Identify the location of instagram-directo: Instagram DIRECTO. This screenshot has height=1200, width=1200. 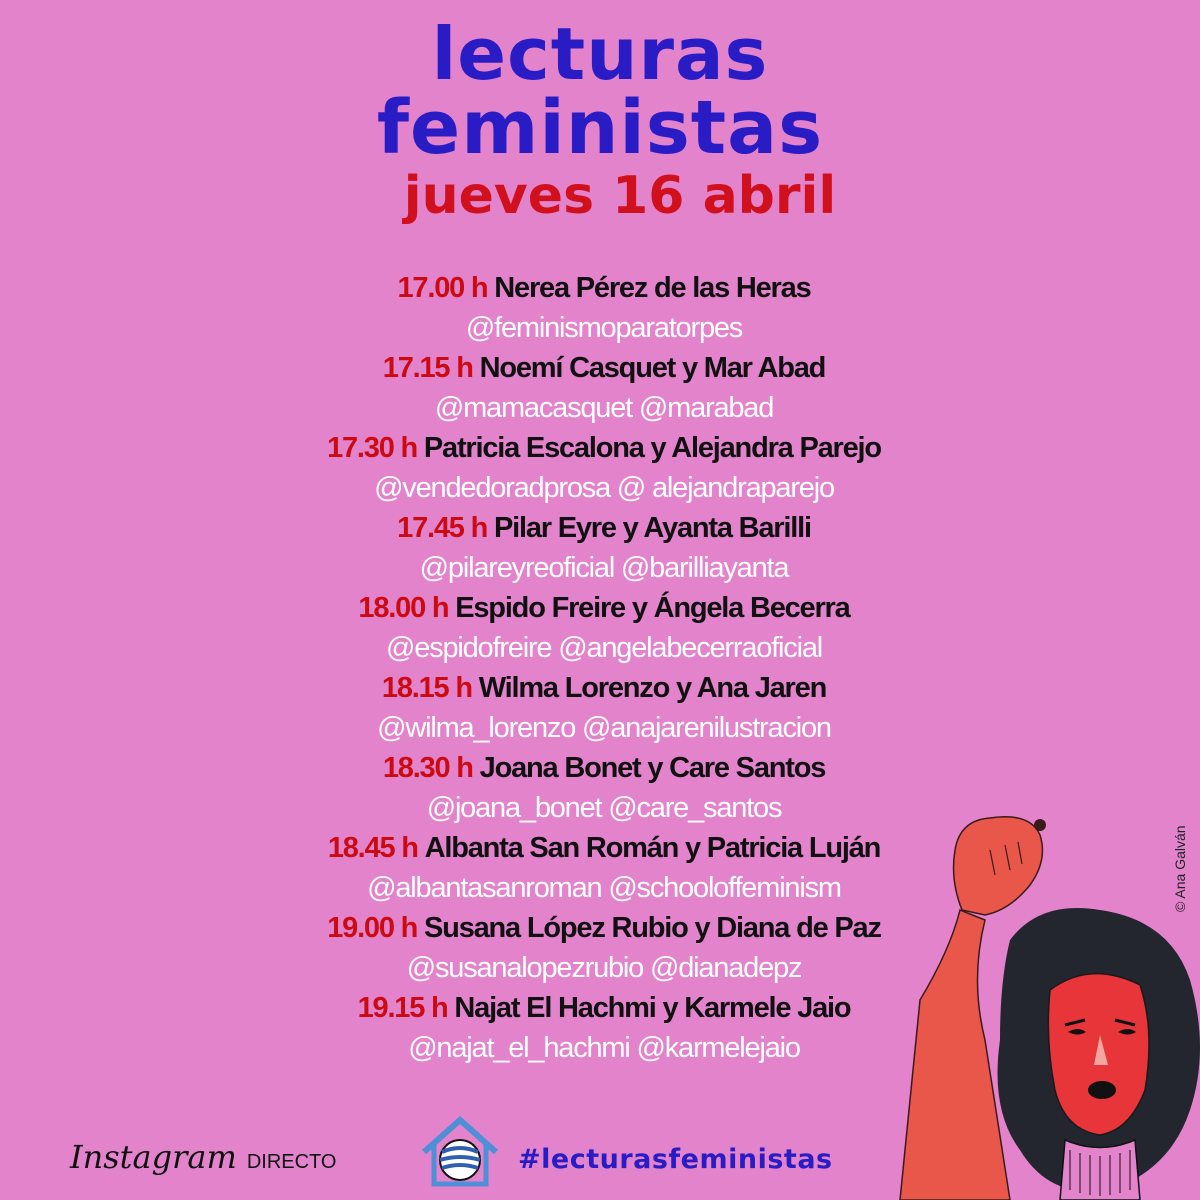
(203, 1157).